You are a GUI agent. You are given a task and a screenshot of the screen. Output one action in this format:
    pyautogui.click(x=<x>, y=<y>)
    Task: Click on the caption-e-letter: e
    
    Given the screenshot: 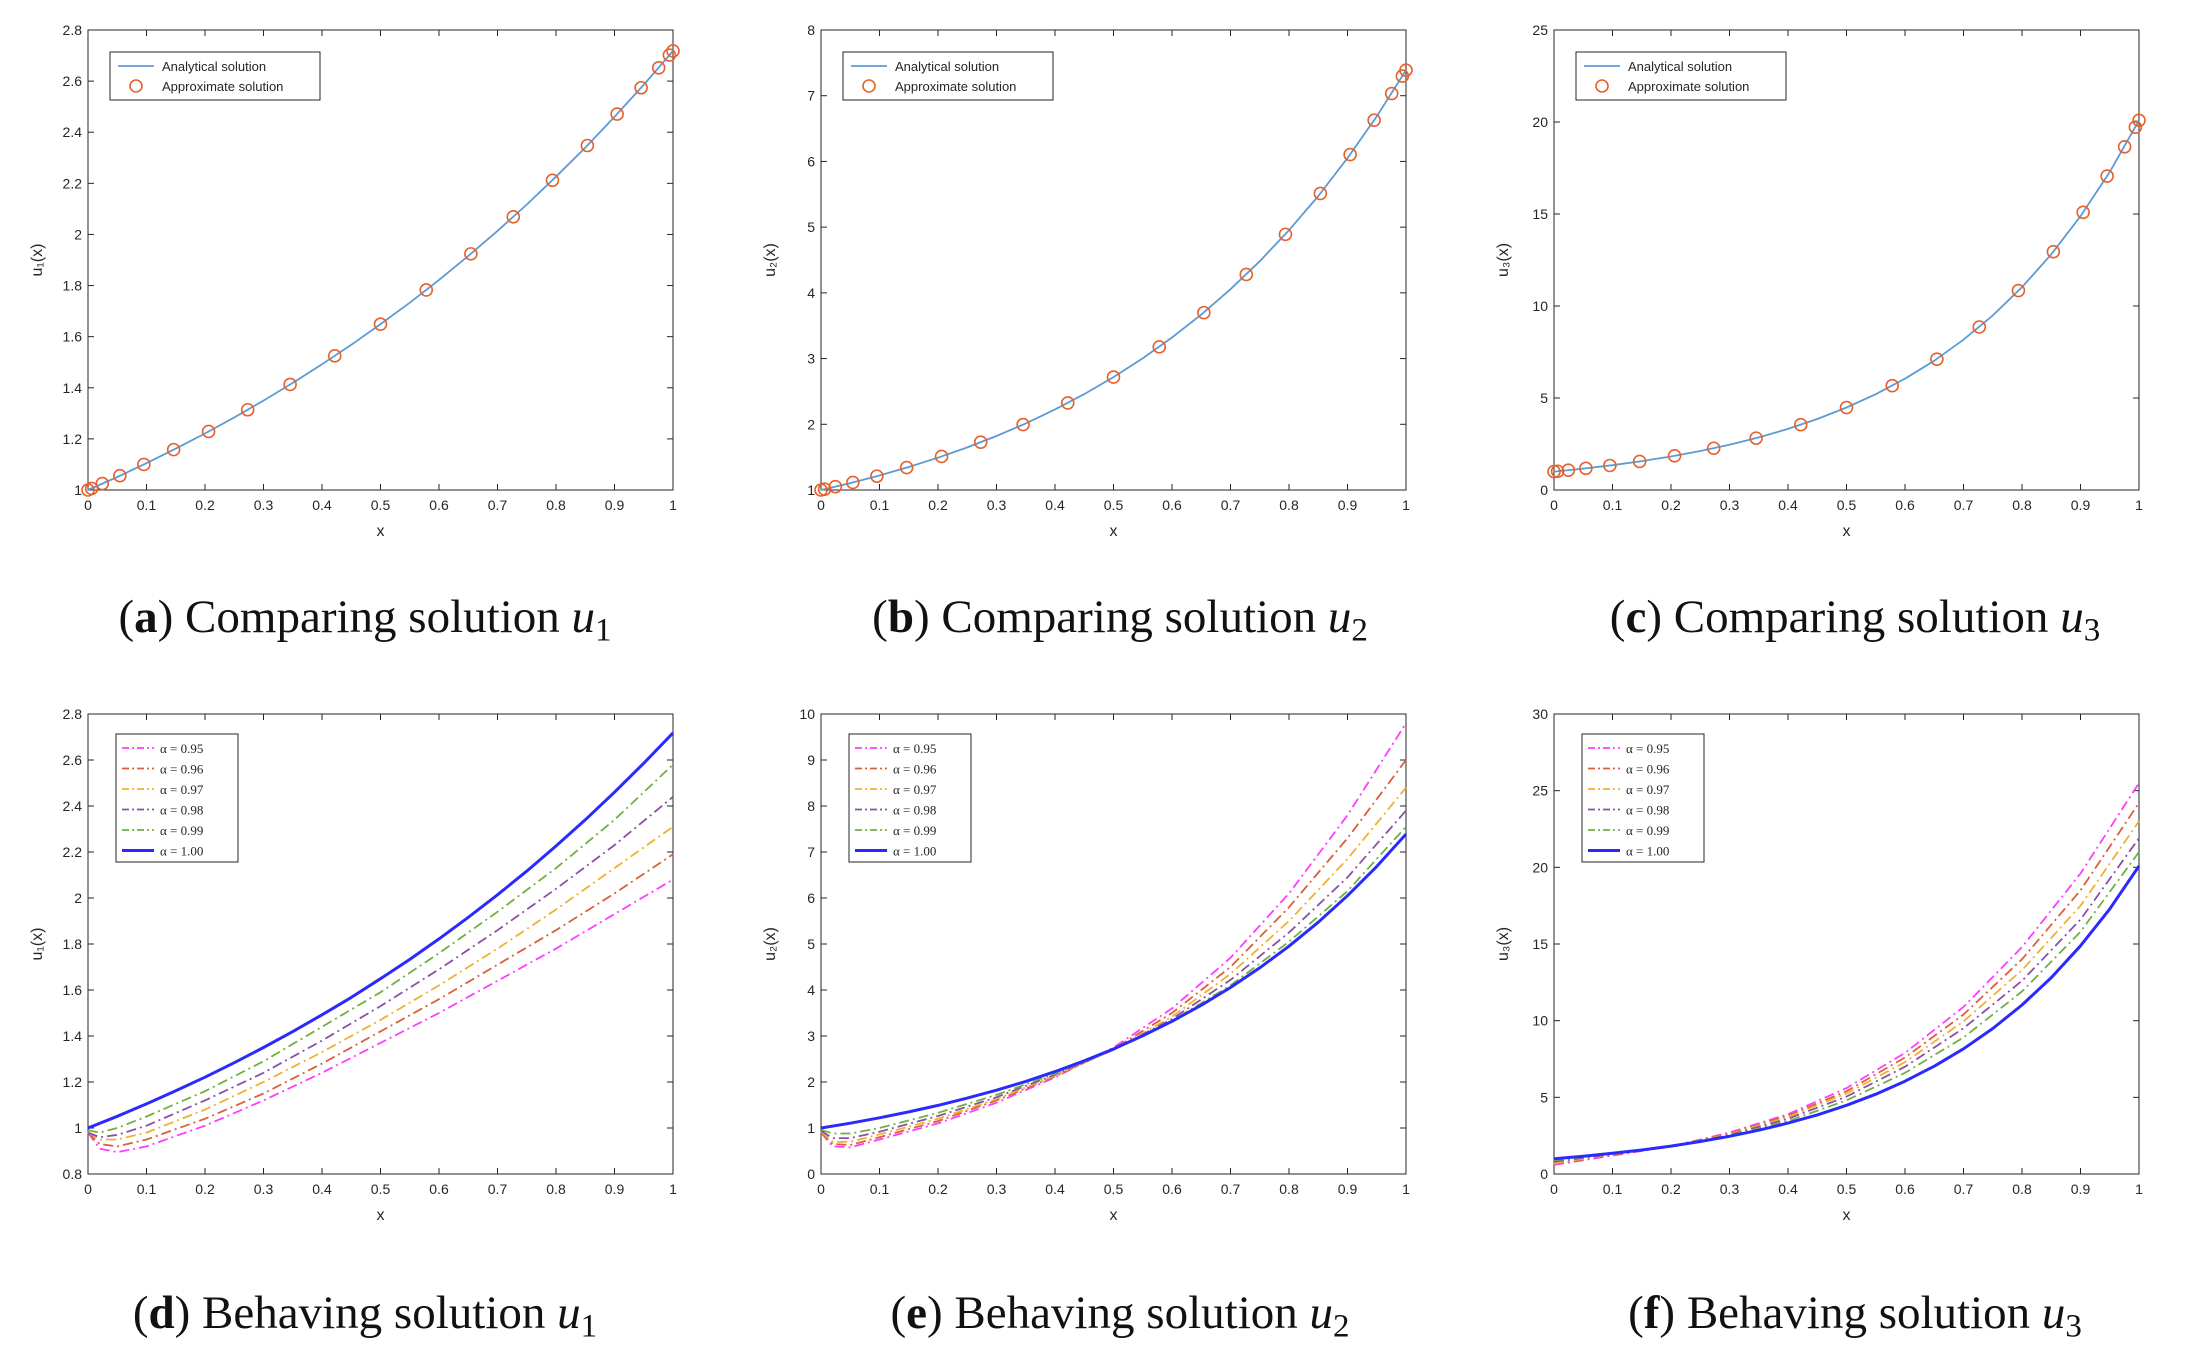 What is the action you would take?
    pyautogui.click(x=917, y=1313)
    